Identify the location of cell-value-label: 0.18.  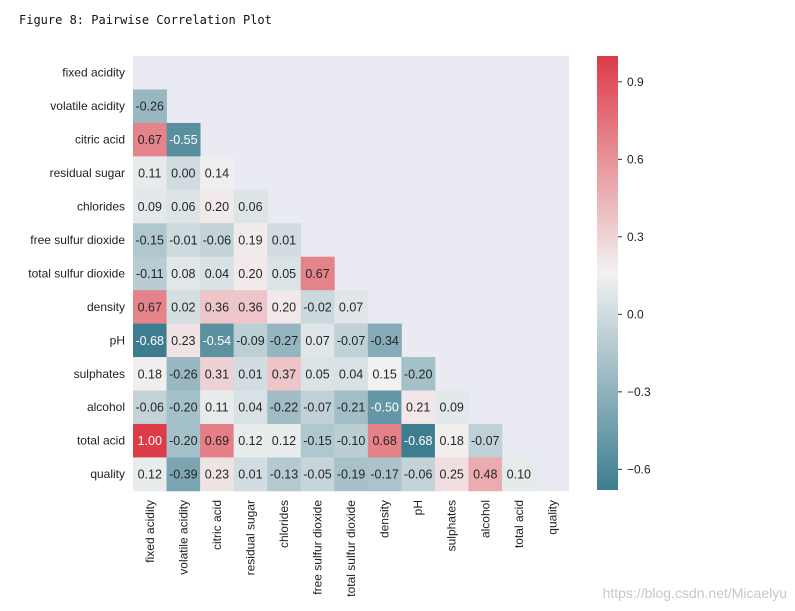
(452, 441).